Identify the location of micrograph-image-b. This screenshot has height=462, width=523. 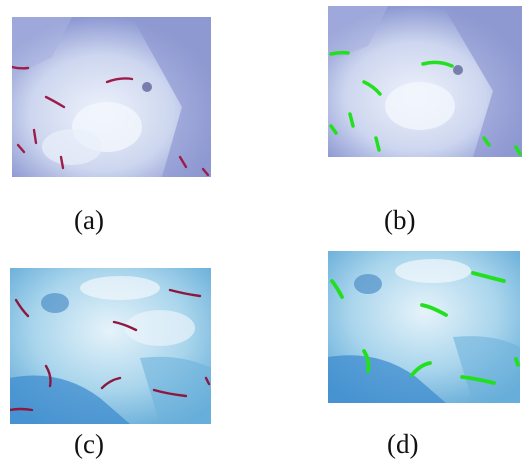
(425, 81).